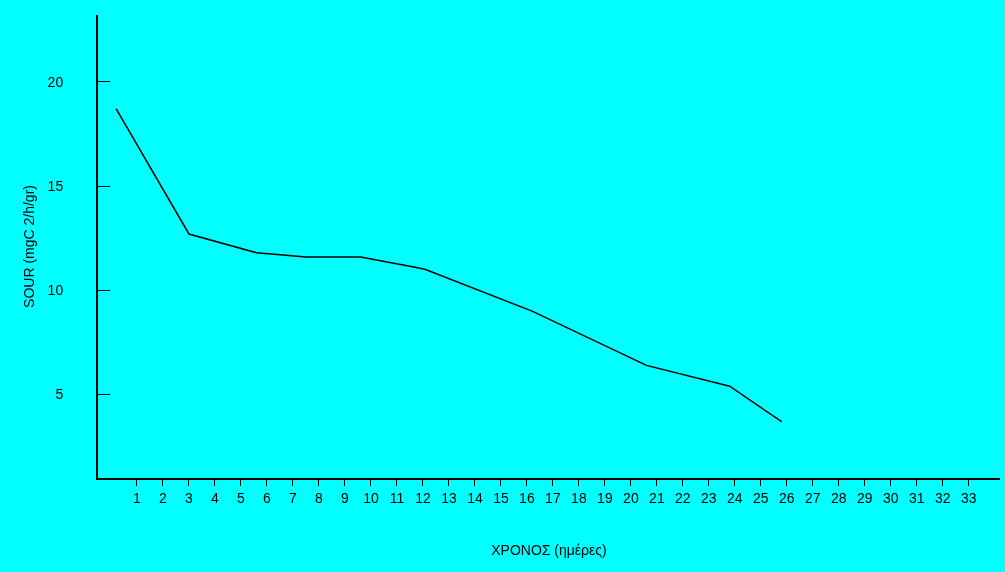  Describe the element at coordinates (709, 497) in the screenshot. I see `x-tick-label: 23` at that location.